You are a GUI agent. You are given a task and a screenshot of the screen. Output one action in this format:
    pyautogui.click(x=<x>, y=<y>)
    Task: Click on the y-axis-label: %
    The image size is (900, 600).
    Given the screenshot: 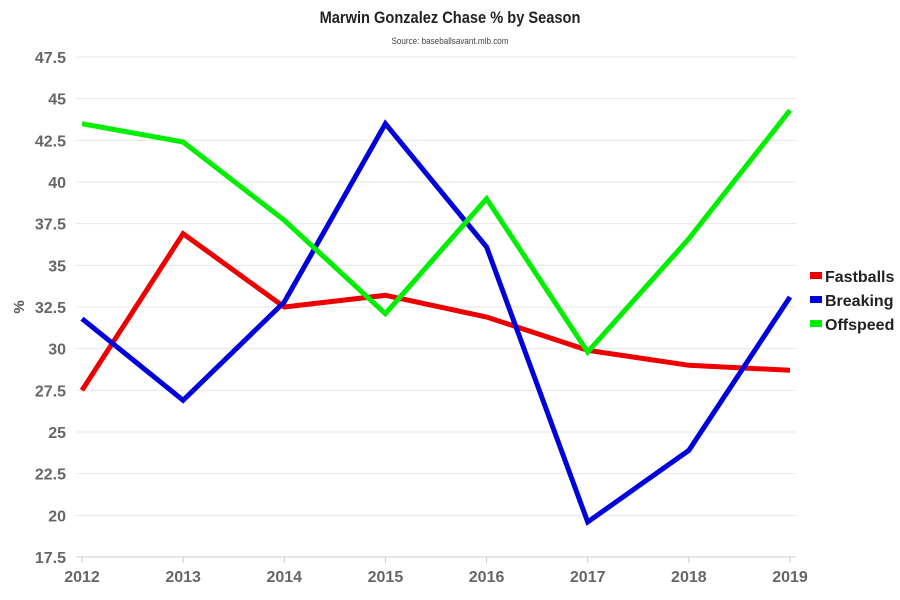 What is the action you would take?
    pyautogui.click(x=19, y=306)
    